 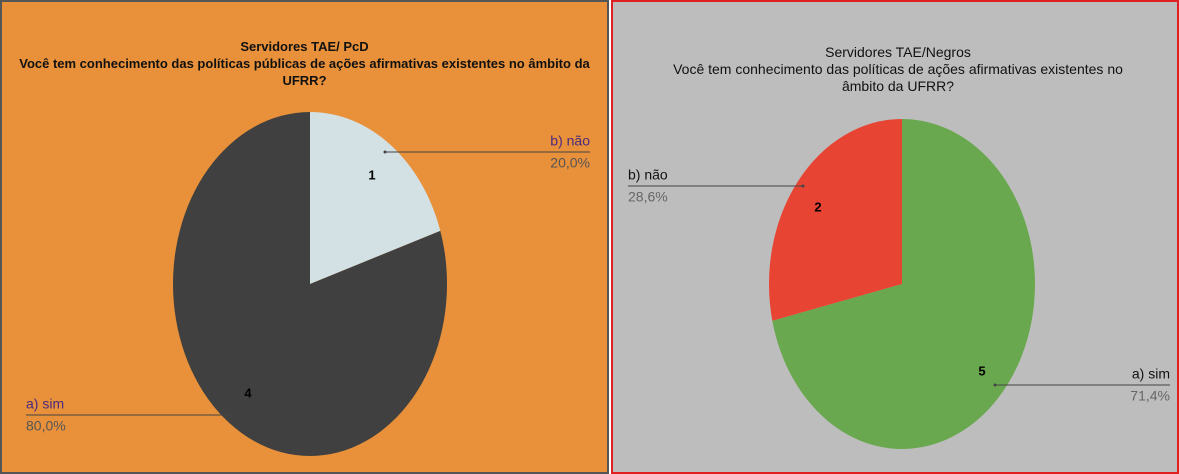 What do you see at coordinates (817, 206) in the screenshot?
I see `data-label: 2` at bounding box center [817, 206].